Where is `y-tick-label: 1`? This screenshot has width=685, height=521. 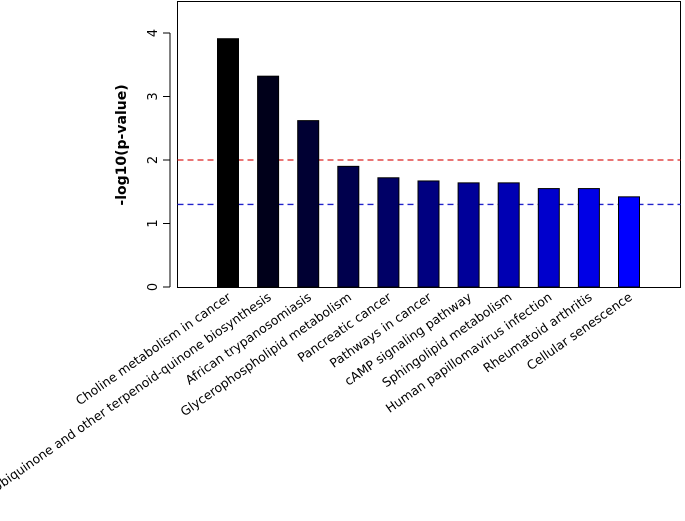
y-tick-label: 1 is located at coordinates (153, 223).